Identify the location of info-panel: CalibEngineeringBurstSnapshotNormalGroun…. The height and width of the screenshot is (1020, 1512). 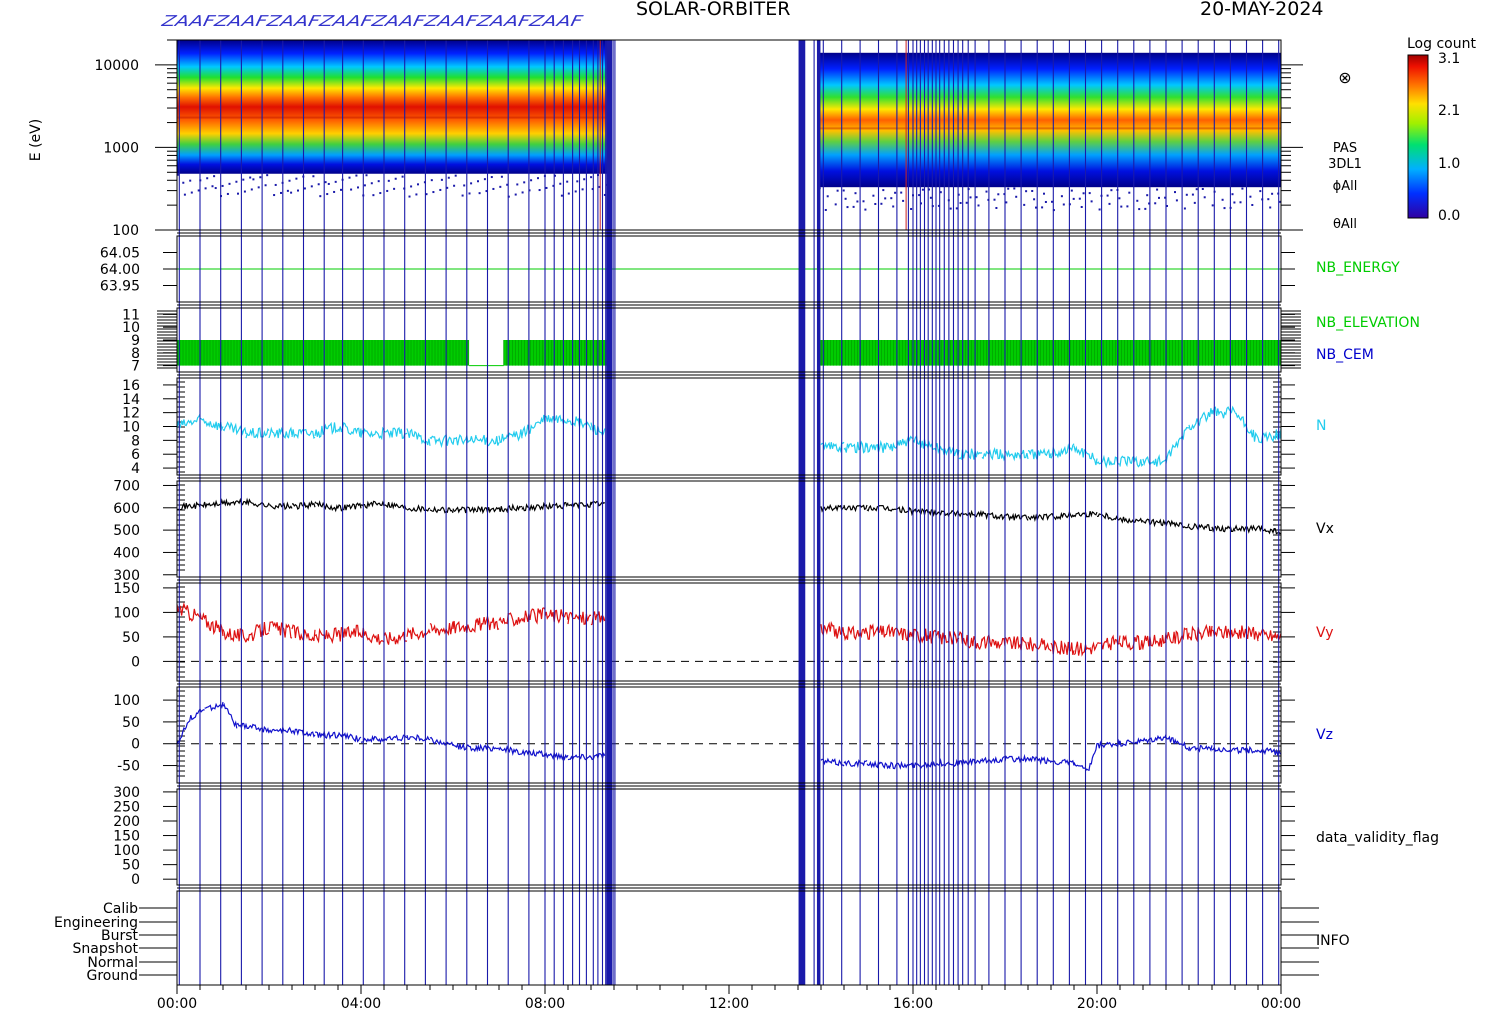
(686, 942).